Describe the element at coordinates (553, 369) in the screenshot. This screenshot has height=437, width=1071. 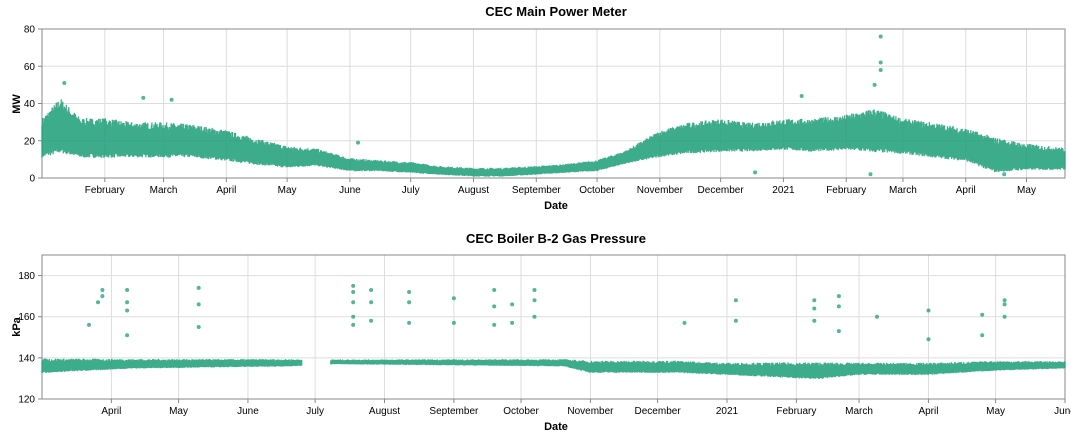
I see `data-band` at that location.